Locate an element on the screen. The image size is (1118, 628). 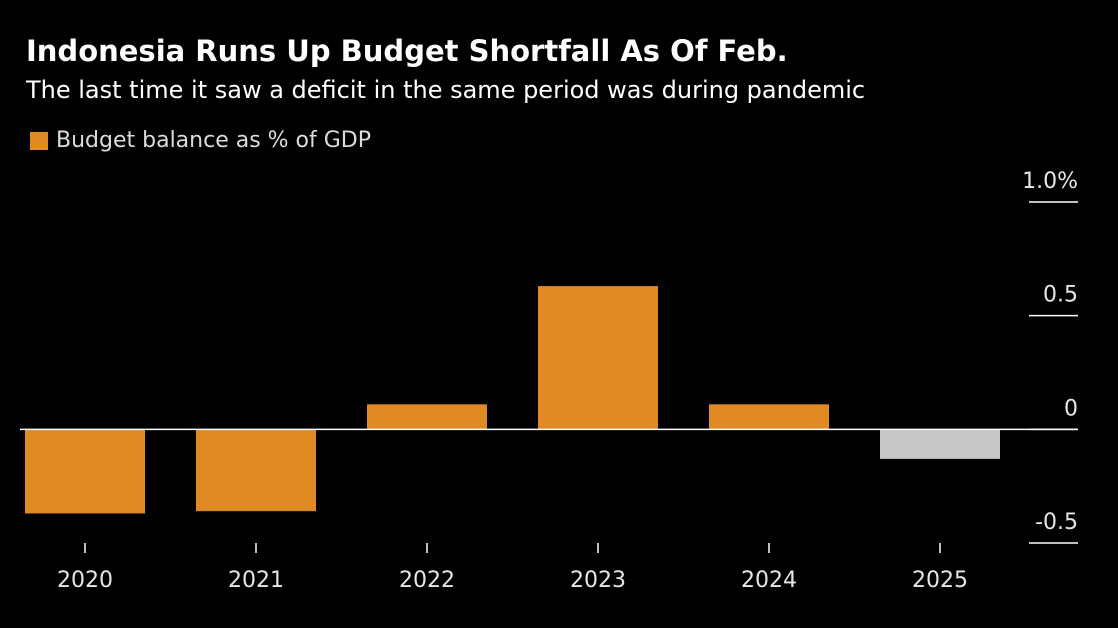
y-tick-label: -0.5 is located at coordinates (1056, 522).